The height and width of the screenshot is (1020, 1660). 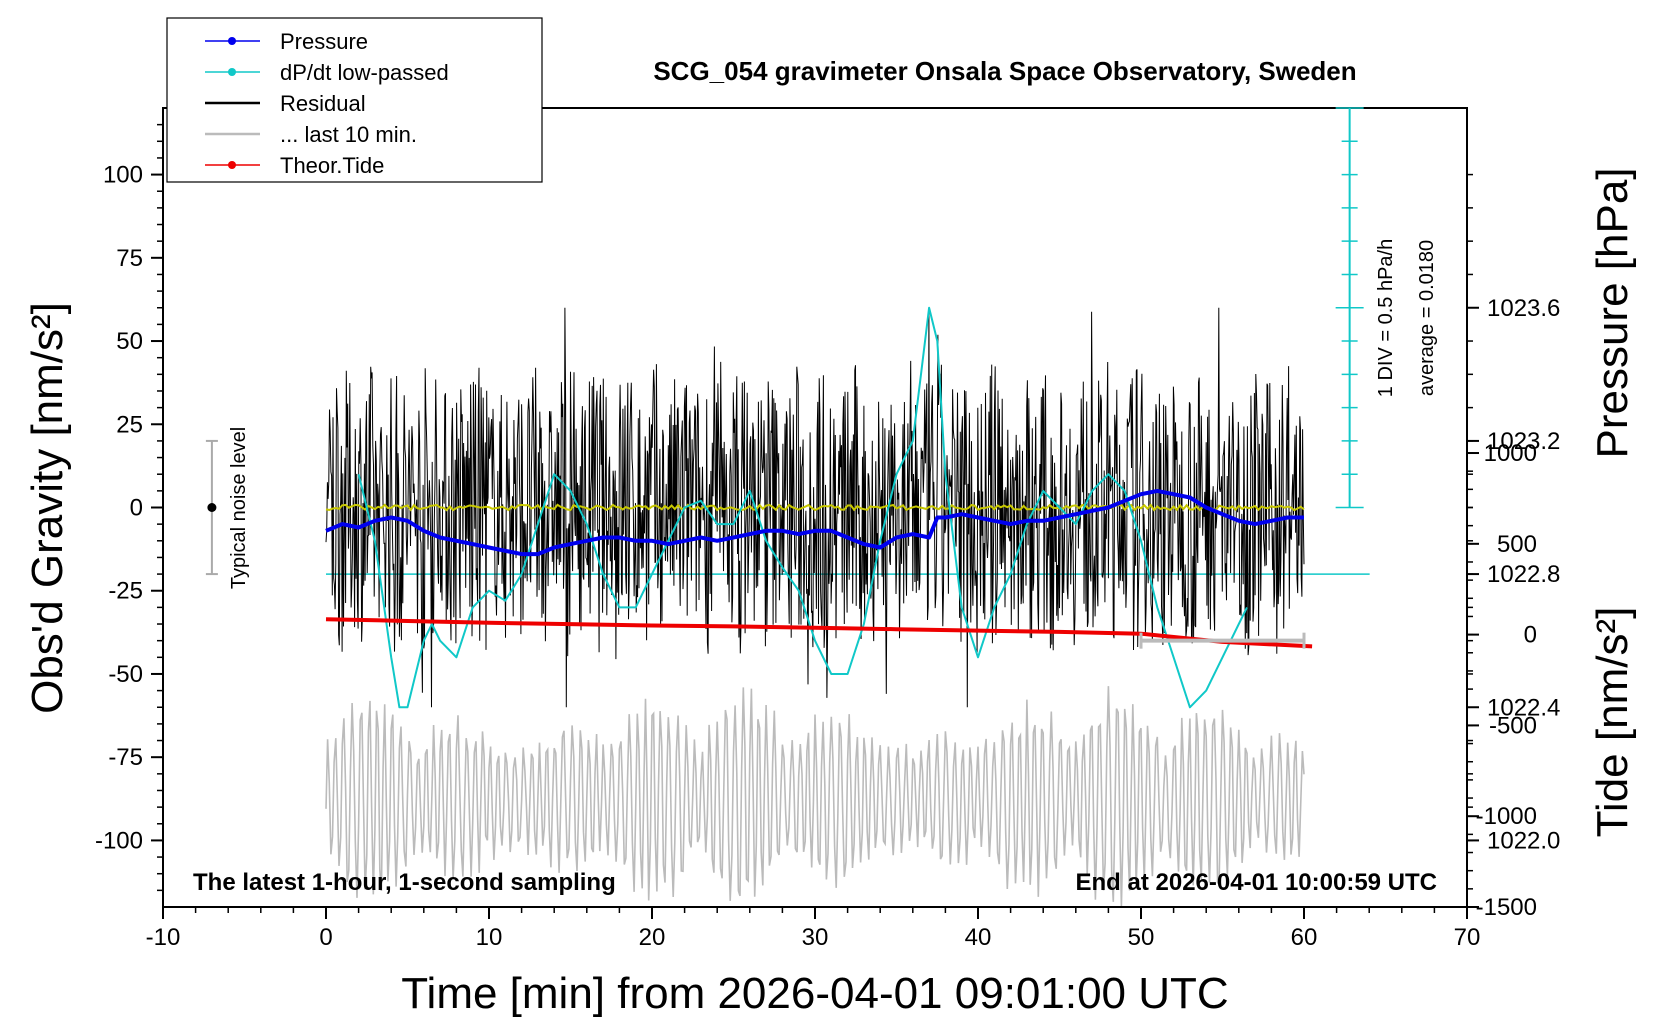 I want to click on x-tick-label: 40, so click(x=978, y=937).